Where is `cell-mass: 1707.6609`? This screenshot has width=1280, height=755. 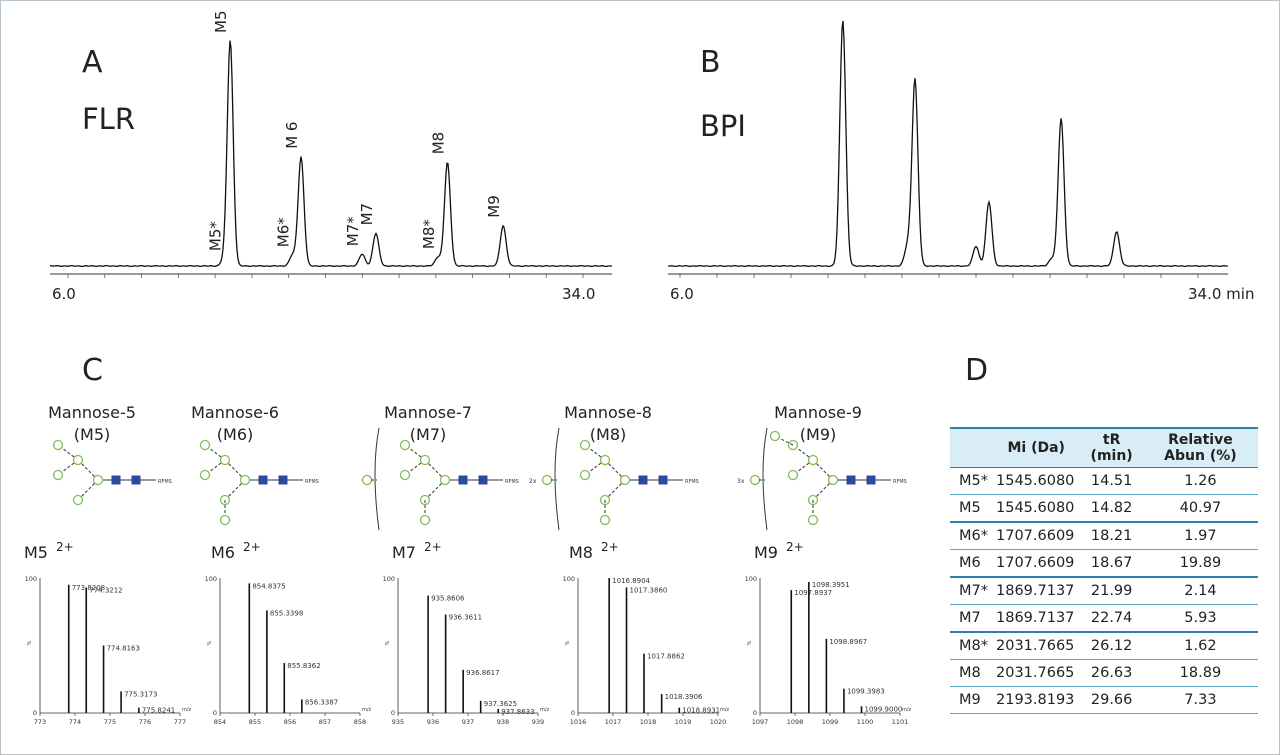 cell-mass: 1707.6609 is located at coordinates (1036, 535).